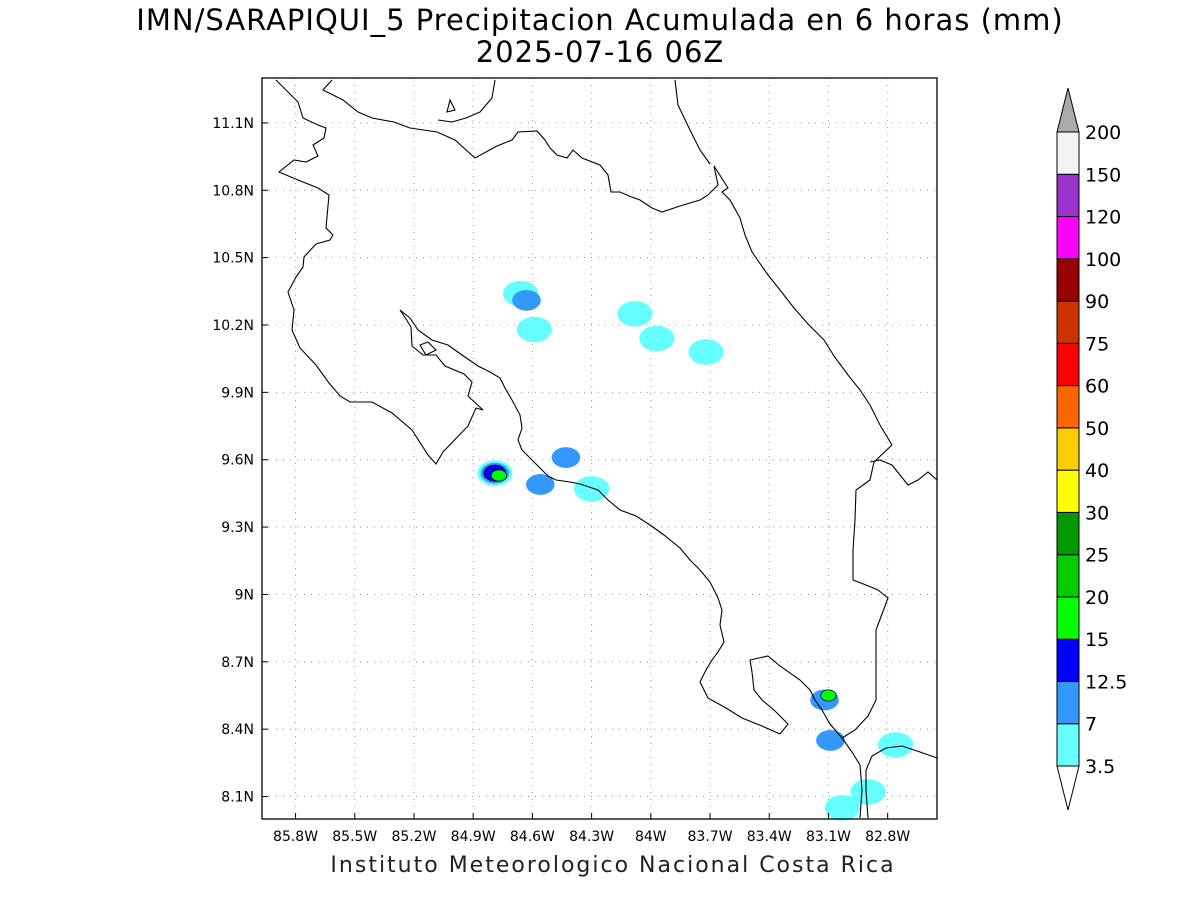 Image resolution: width=1200 pixels, height=900 pixels. Describe the element at coordinates (1097, 513) in the screenshot. I see `colorbar-label: 30` at that location.